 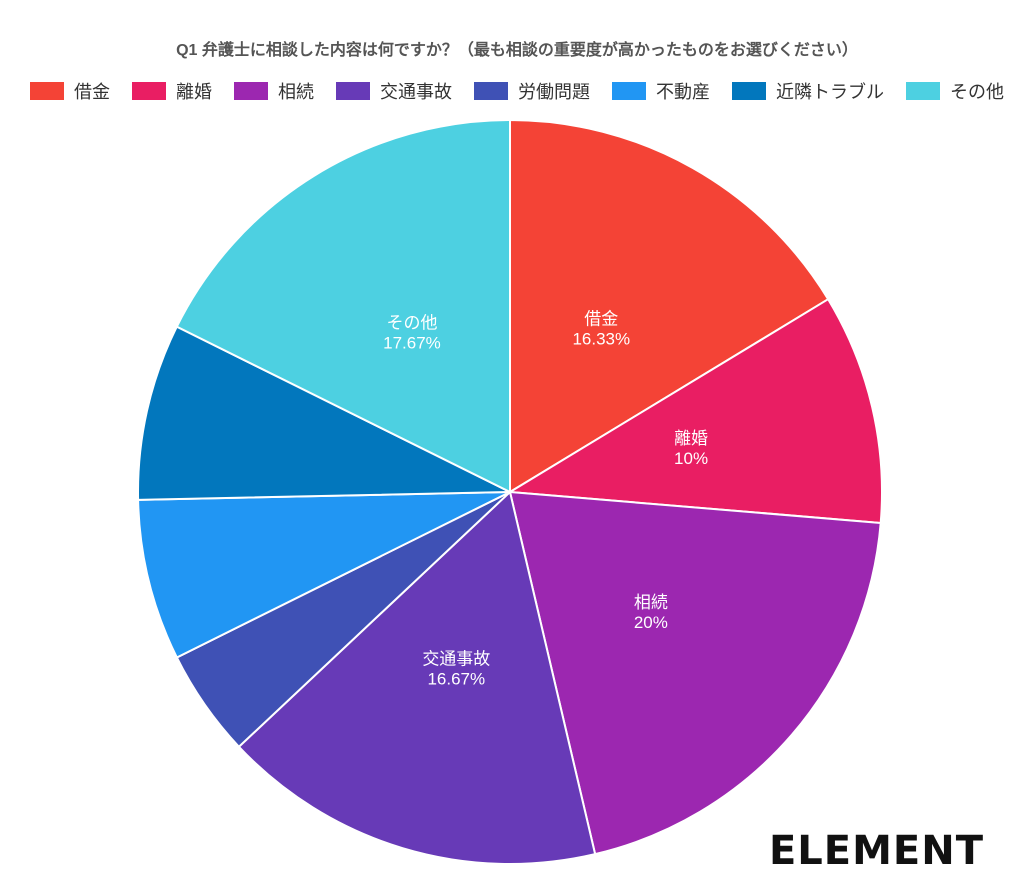 I want to click on slice-category-label: 交通事故, so click(x=456, y=659).